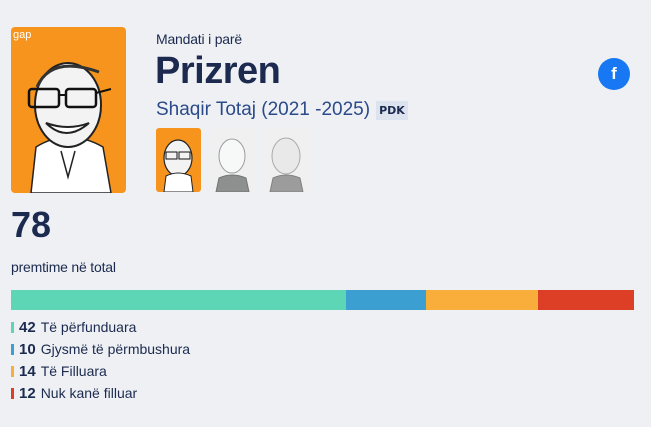 The width and height of the screenshot is (651, 427). I want to click on promises-progress-bar, so click(322, 300).